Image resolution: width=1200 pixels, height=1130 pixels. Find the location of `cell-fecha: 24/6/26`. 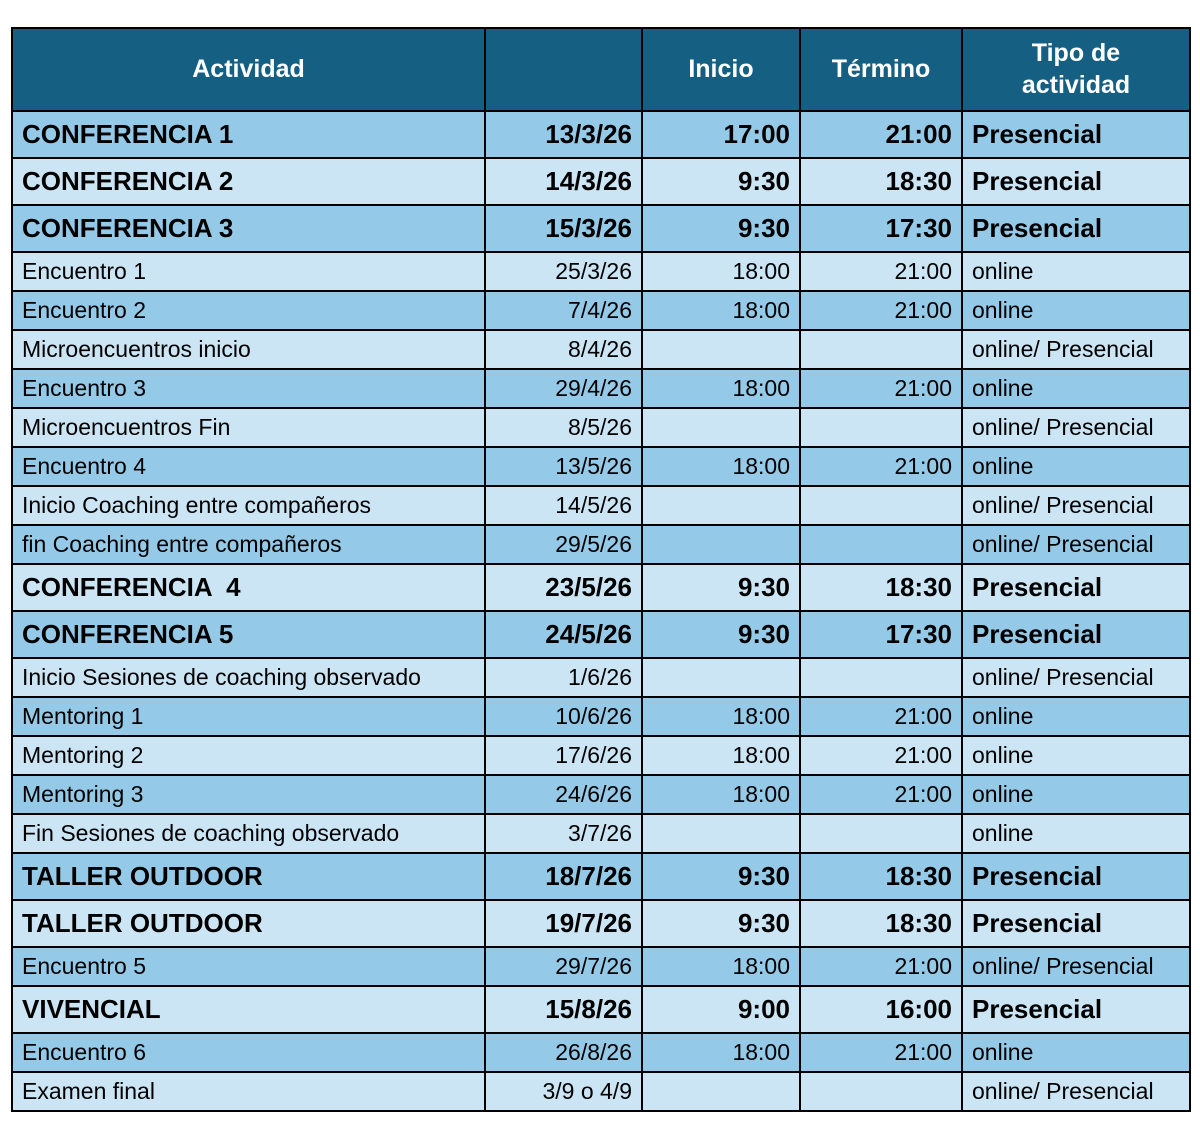

cell-fecha: 24/6/26 is located at coordinates (563, 794).